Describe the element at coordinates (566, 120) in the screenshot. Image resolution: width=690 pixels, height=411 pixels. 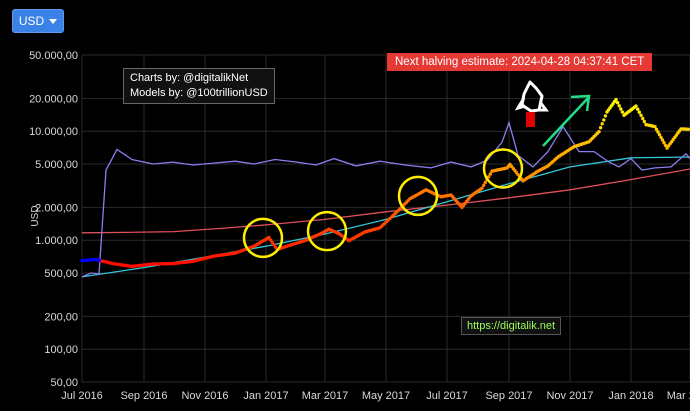
I see `up-arrow-doodle` at that location.